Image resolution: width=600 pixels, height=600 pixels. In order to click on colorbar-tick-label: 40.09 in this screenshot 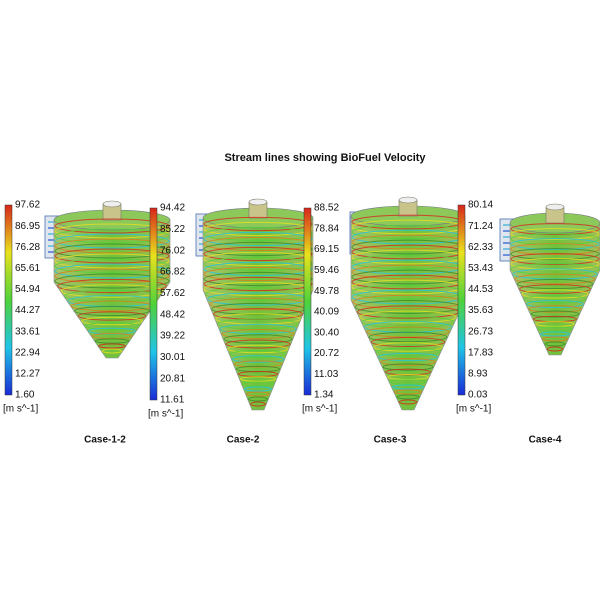, I will do `click(326, 312)`.